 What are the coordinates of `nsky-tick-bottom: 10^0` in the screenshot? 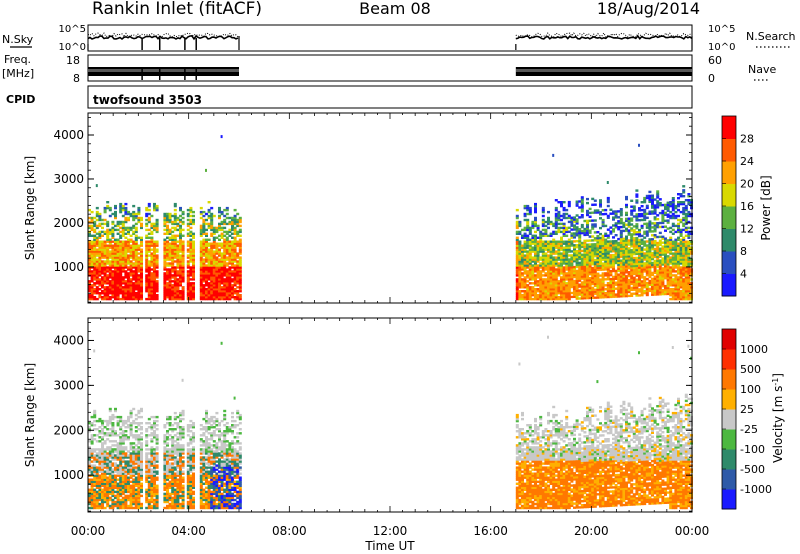 It's located at (72, 47).